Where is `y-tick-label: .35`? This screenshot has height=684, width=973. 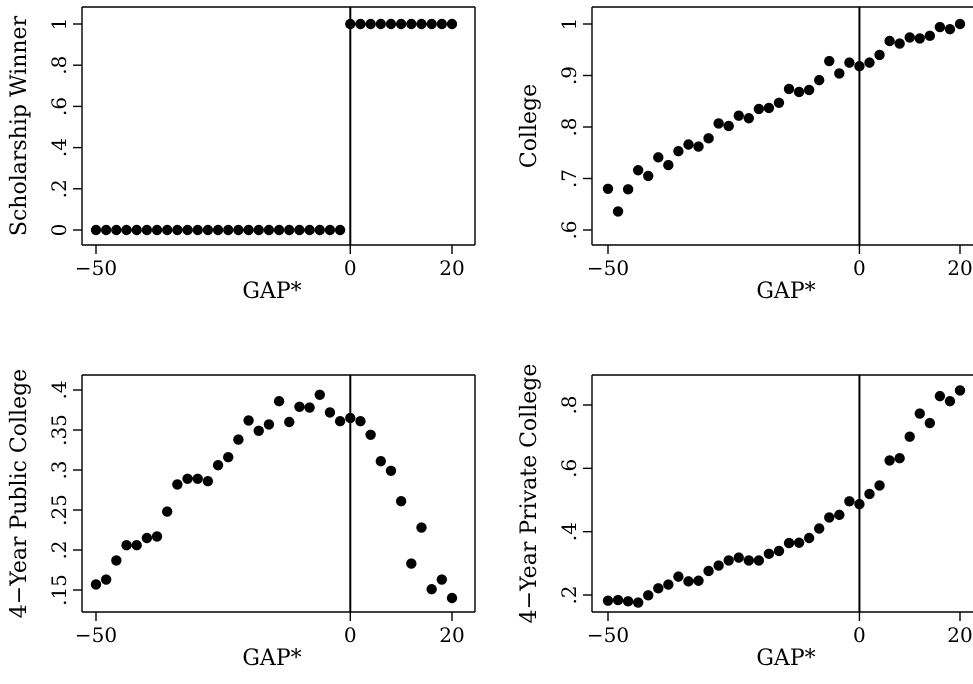 y-tick-label: .35 is located at coordinates (59, 430).